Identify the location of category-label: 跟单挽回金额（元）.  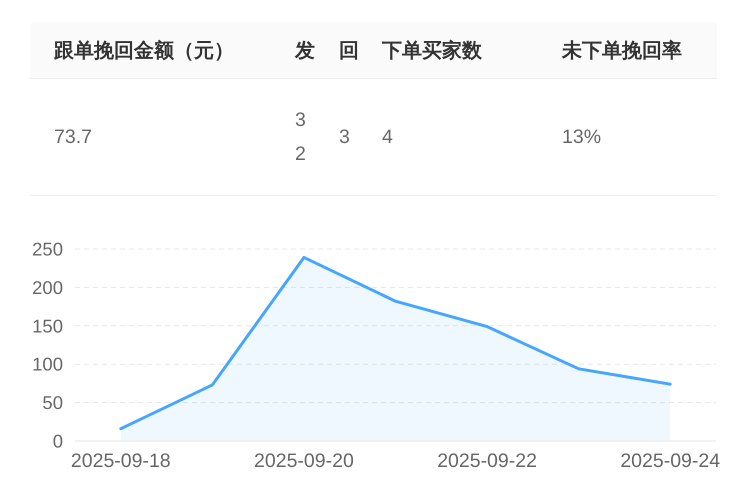
(144, 50).